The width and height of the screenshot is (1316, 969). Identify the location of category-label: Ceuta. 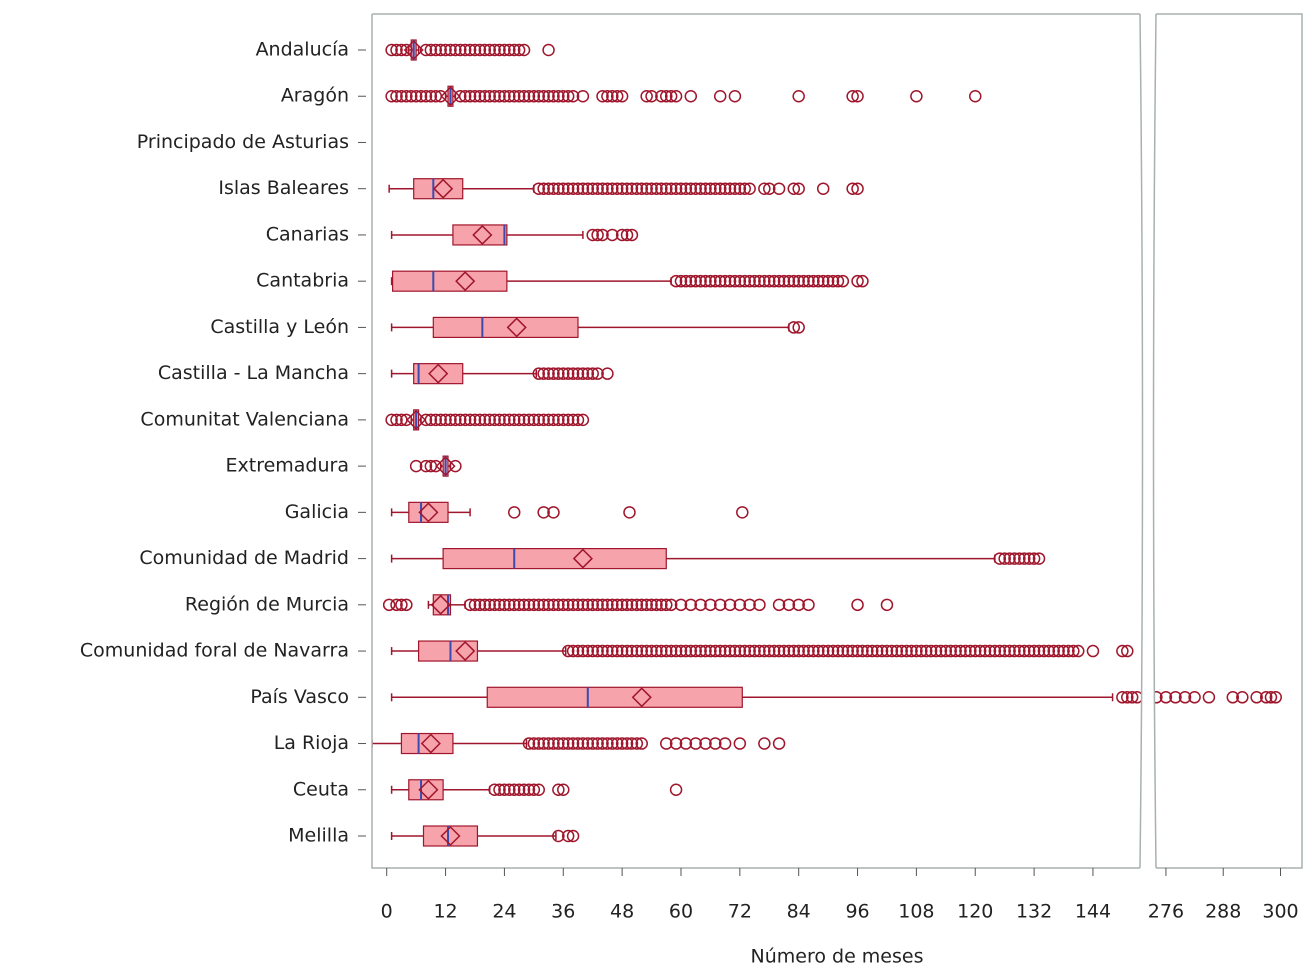
(321, 789).